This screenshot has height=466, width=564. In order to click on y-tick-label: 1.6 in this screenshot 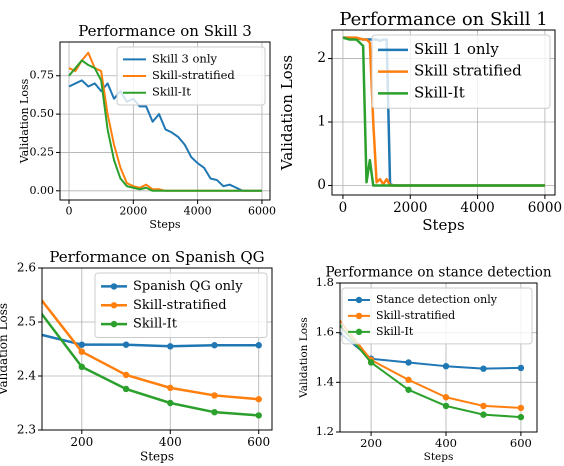, I will do `click(325, 332)`.